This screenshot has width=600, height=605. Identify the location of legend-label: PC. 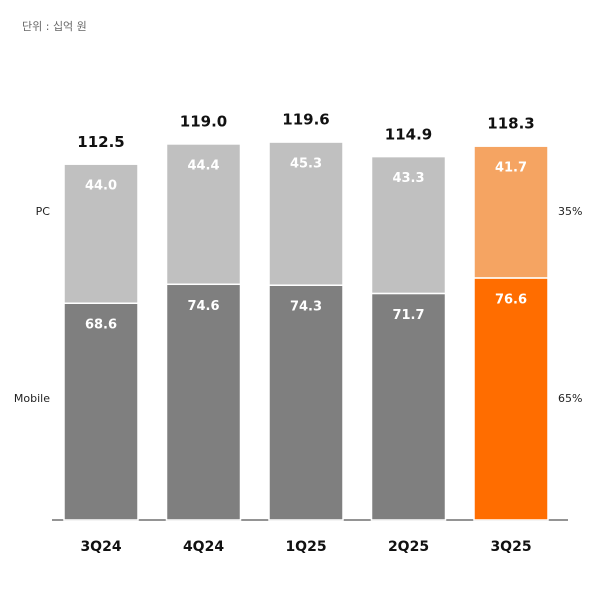
(43, 211).